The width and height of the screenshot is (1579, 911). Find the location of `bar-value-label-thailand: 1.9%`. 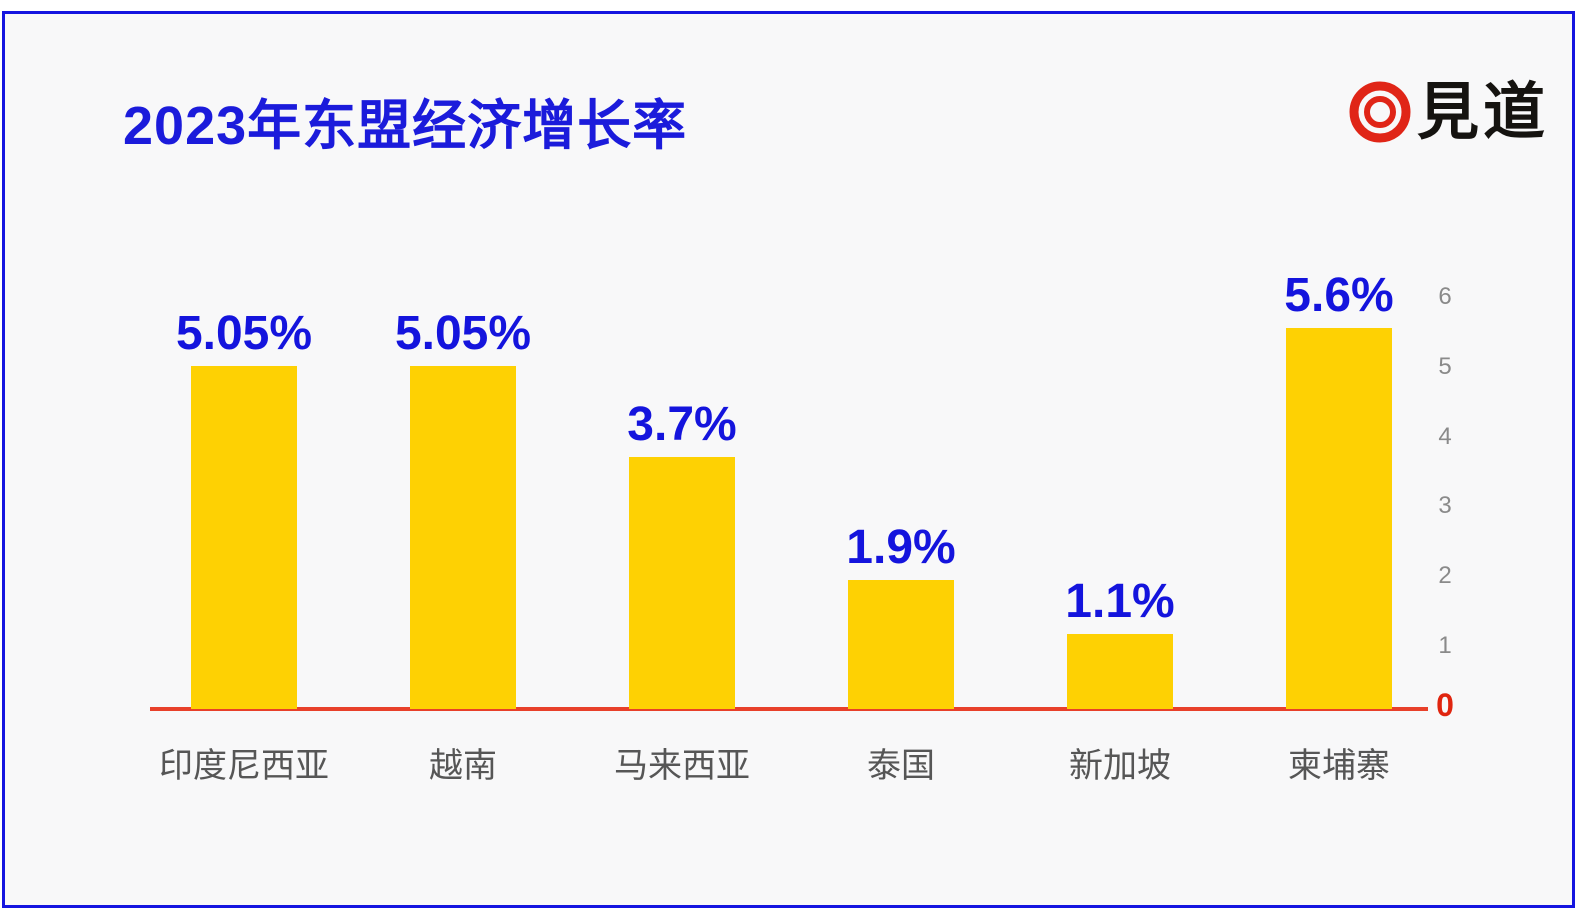

bar-value-label-thailand: 1.9% is located at coordinates (901, 547).